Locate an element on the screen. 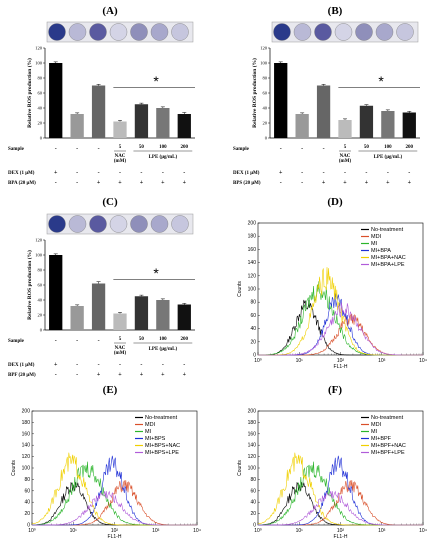 Image resolution: width=440 pixels, height=550 pixels. y-tick-label: 140 is located at coordinates (252, 263).